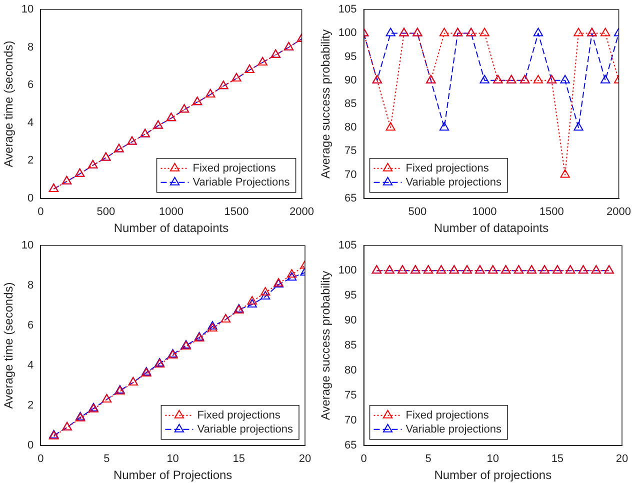 Image resolution: width=634 pixels, height=483 pixels. I want to click on legend-label: Variable Projections, so click(241, 182).